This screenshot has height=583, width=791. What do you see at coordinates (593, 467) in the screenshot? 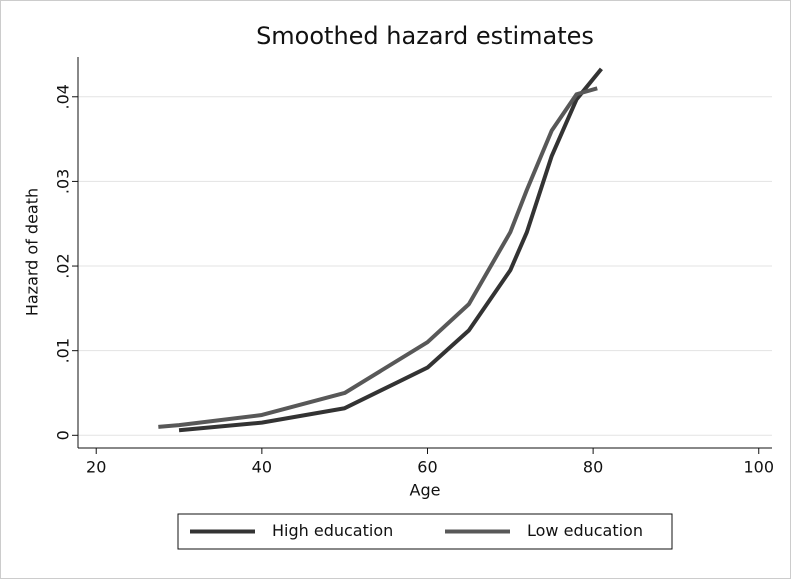
I see `x-tick-label: 80` at bounding box center [593, 467].